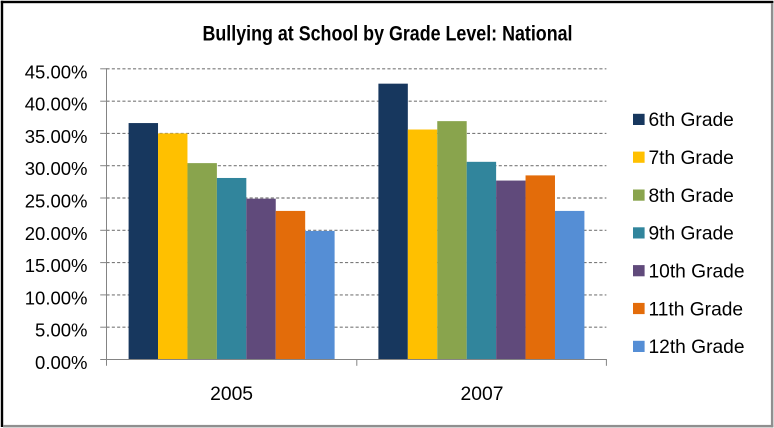  What do you see at coordinates (691, 120) in the screenshot?
I see `svg-text: 6th Grade` at bounding box center [691, 120].